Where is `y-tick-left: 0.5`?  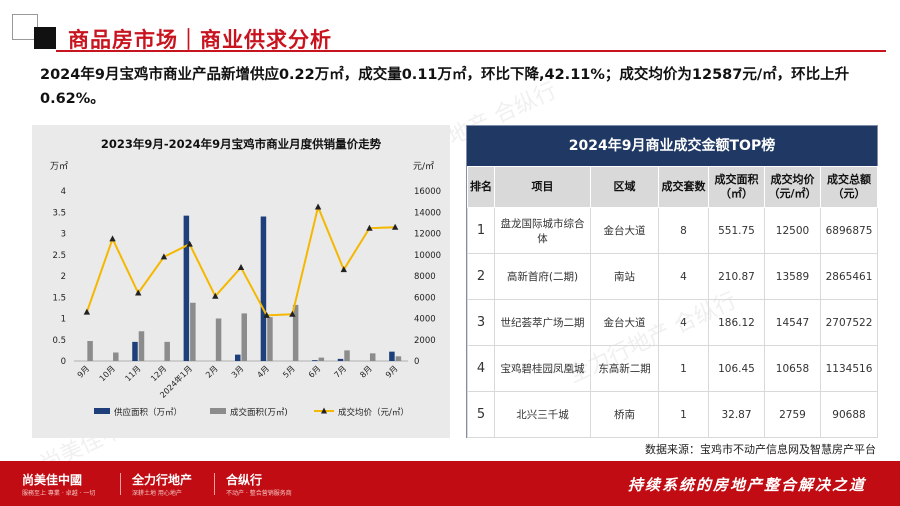
y-tick-left: 0.5 is located at coordinates (59, 341).